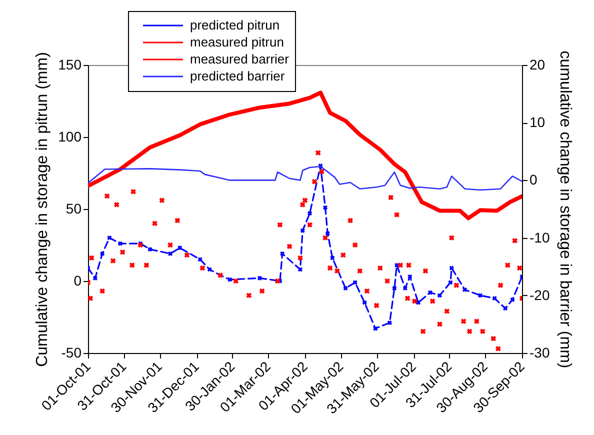 The height and width of the screenshot is (435, 594). What do you see at coordinates (538, 122) in the screenshot?
I see `y2-tick-label: 10` at bounding box center [538, 122].